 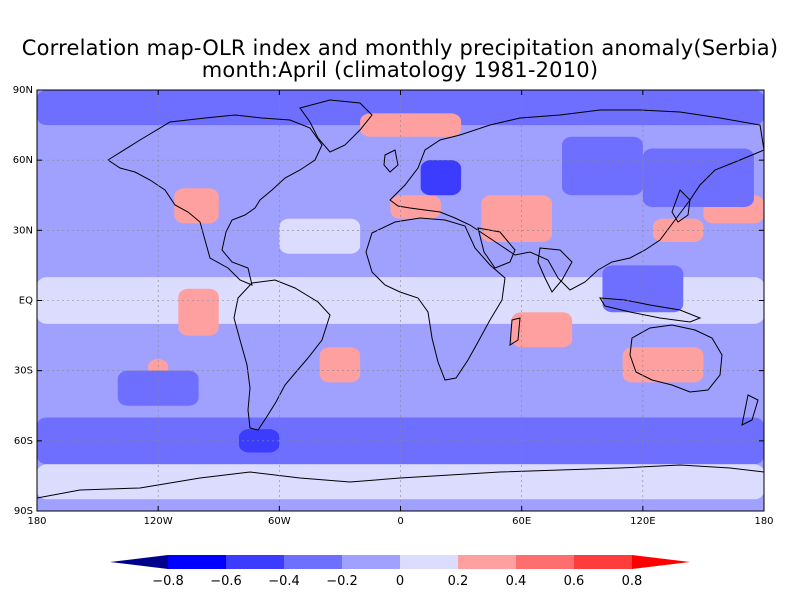 I want to click on coast-new-zealand, so click(x=750, y=410).